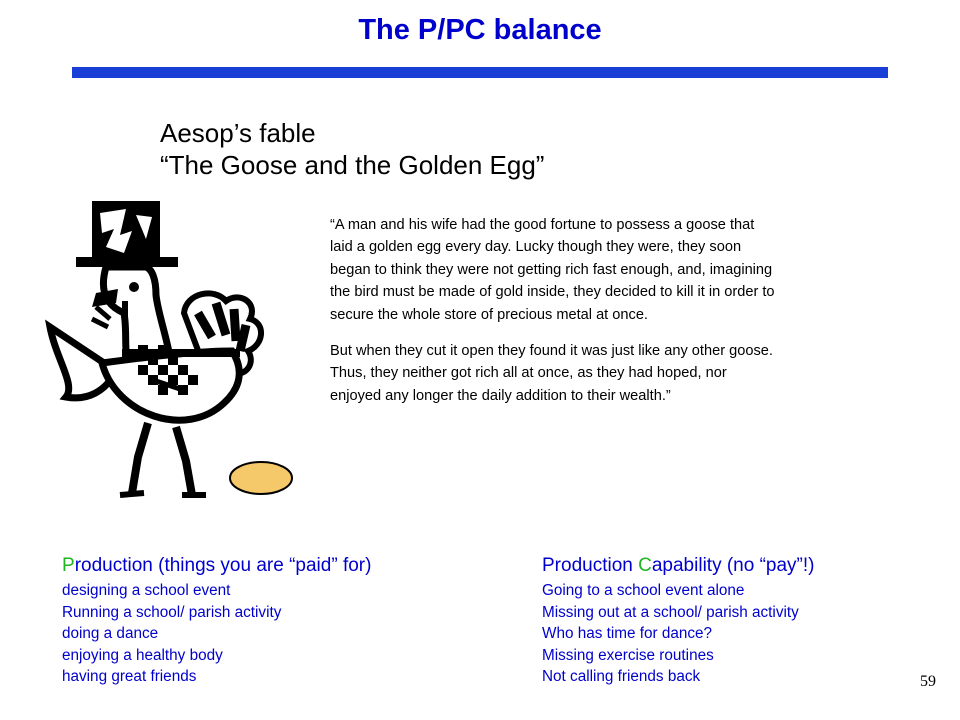 The height and width of the screenshot is (720, 960). Describe the element at coordinates (480, 30) in the screenshot. I see `slide-title: The P/PC balance` at that location.